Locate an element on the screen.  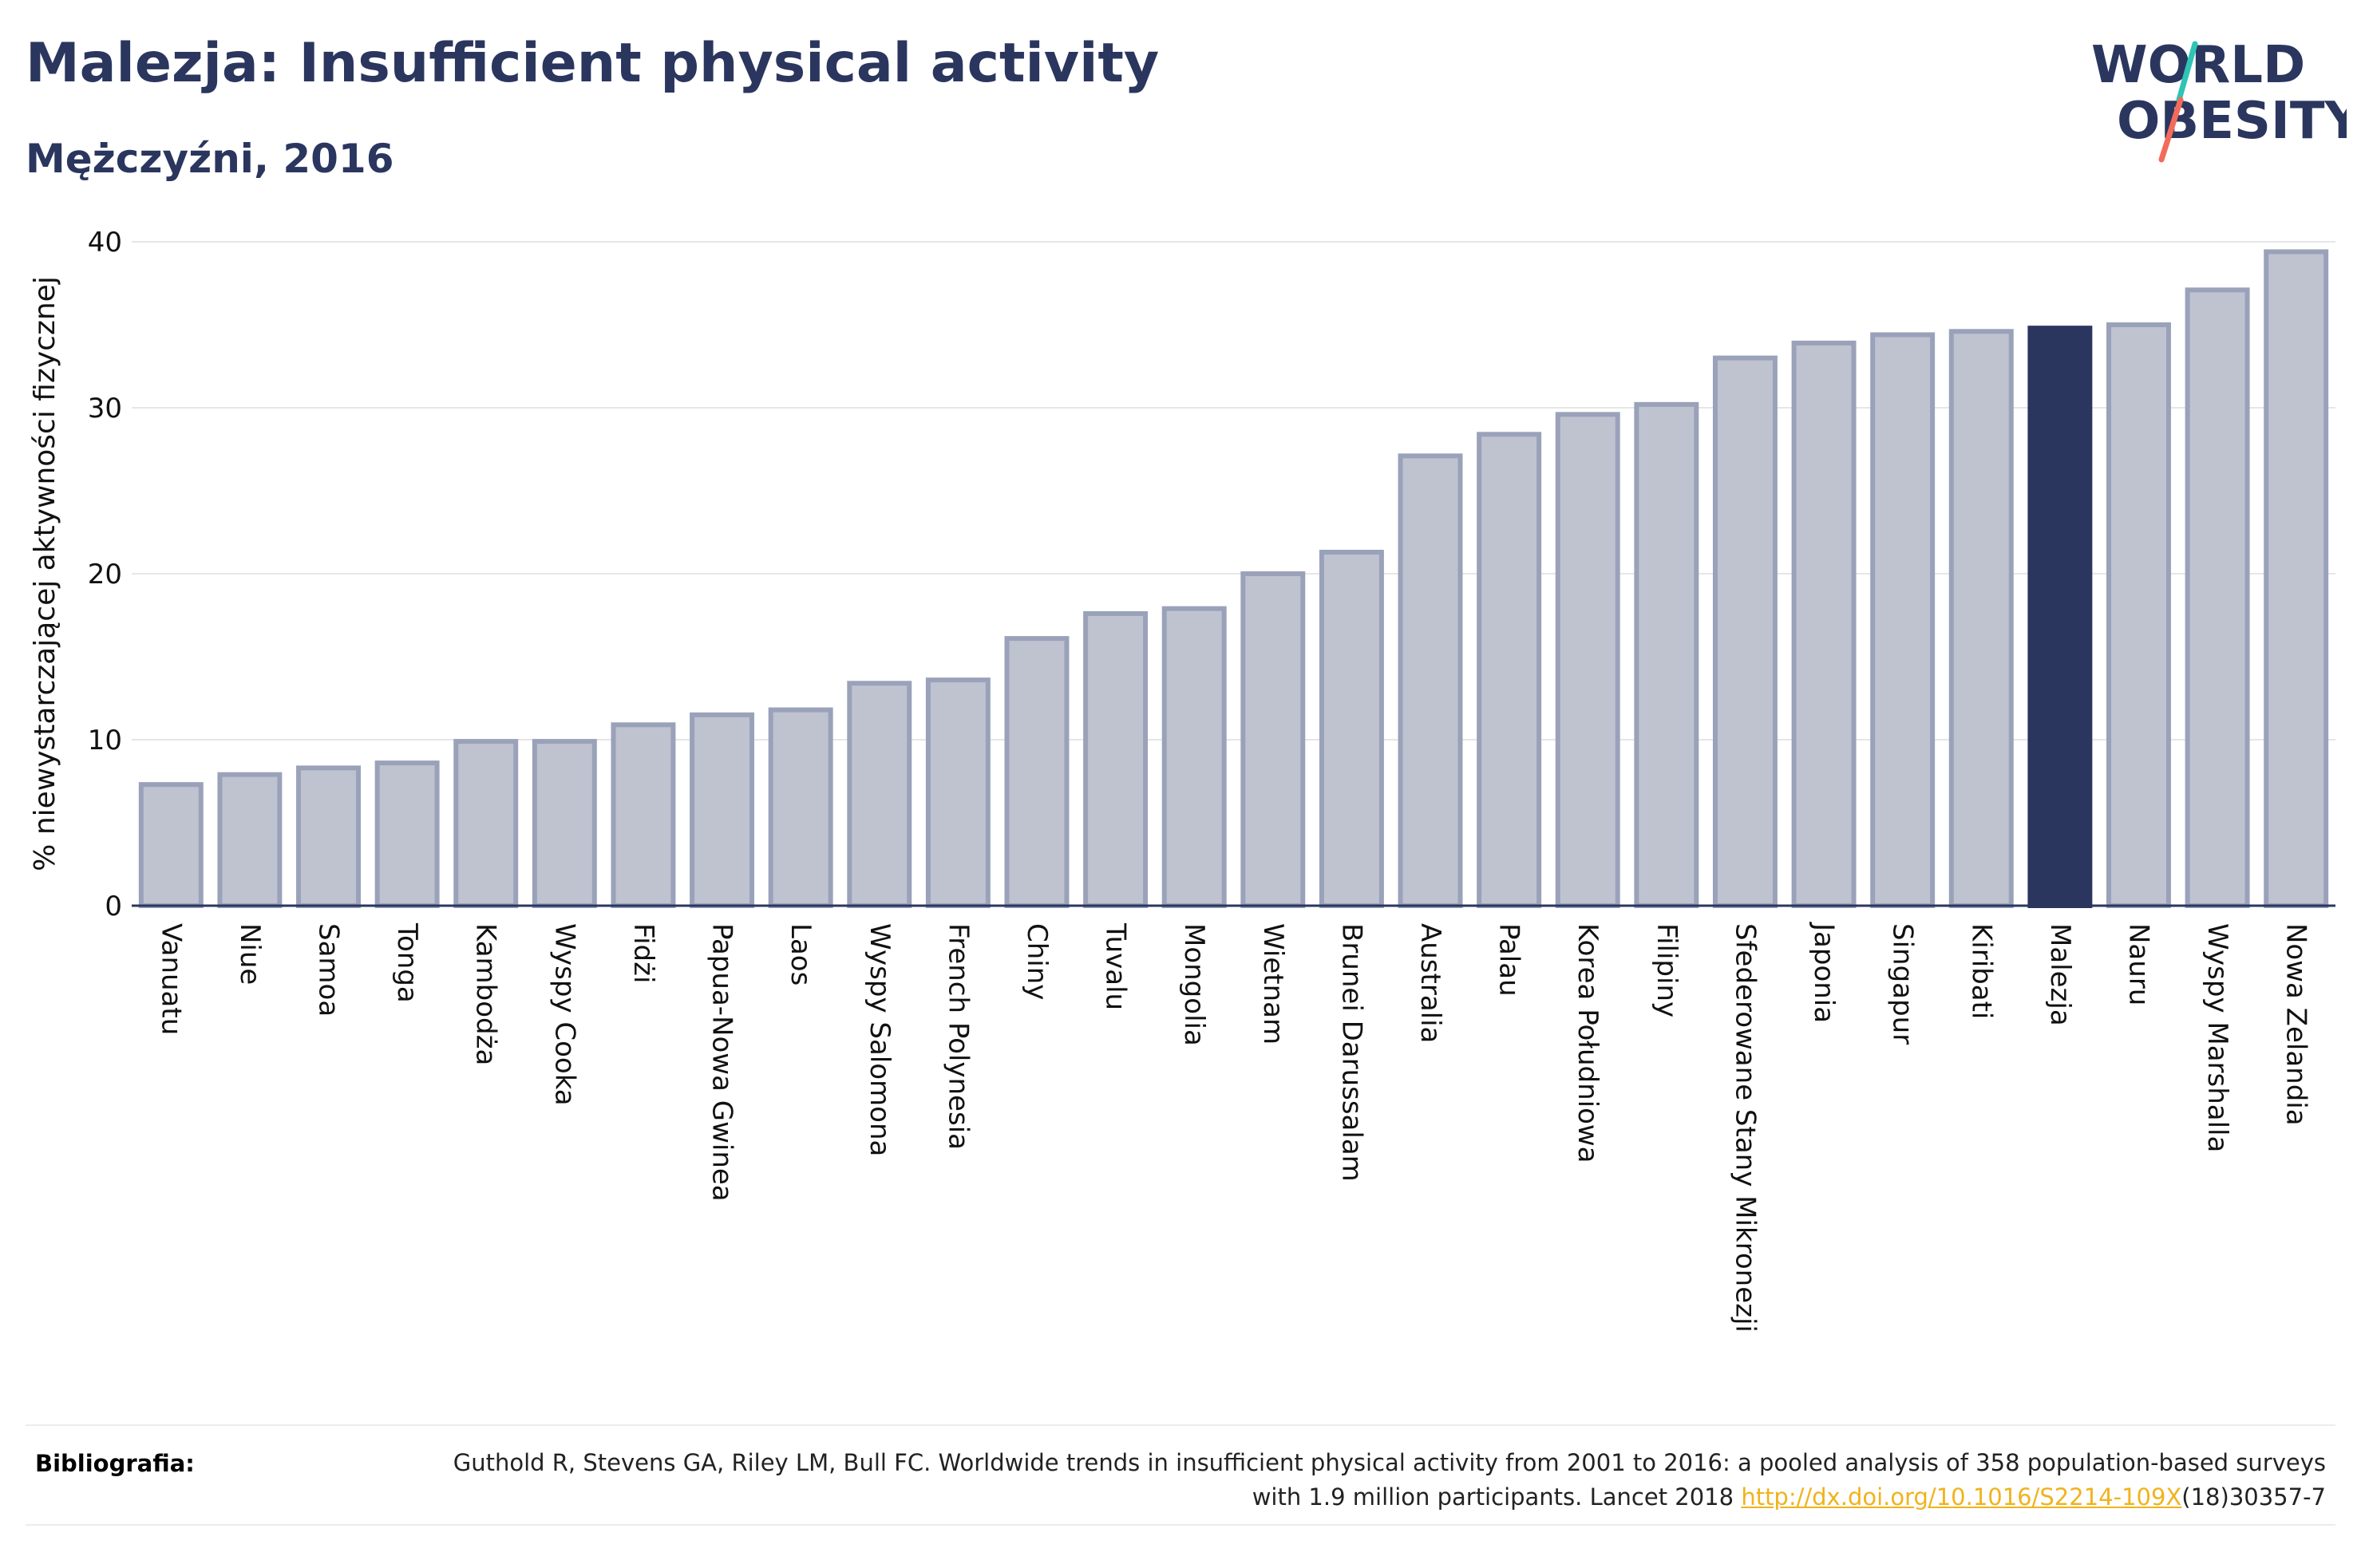
x-tick-label: Kiribati is located at coordinates (1981, 971).